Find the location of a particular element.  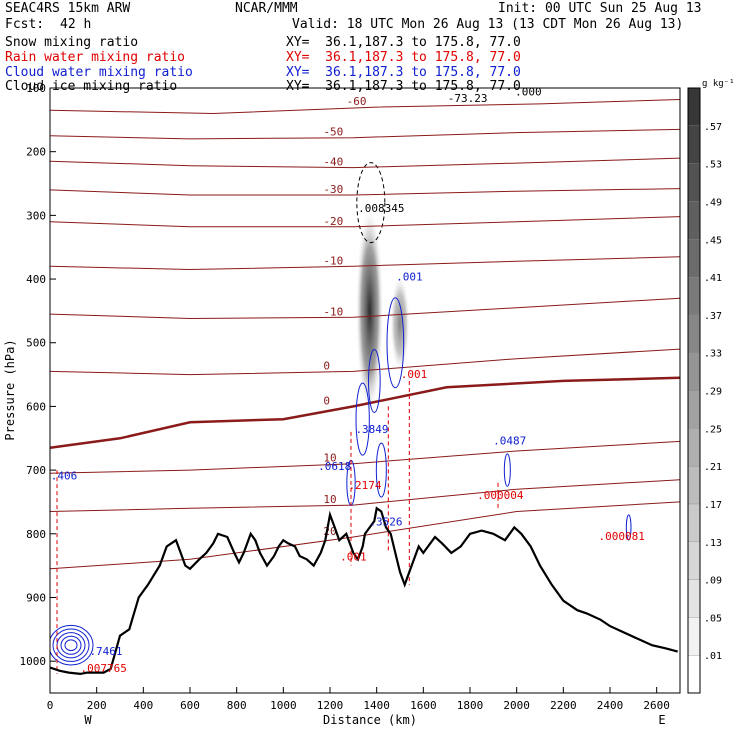

colorbar-label: .33 is located at coordinates (713, 354).